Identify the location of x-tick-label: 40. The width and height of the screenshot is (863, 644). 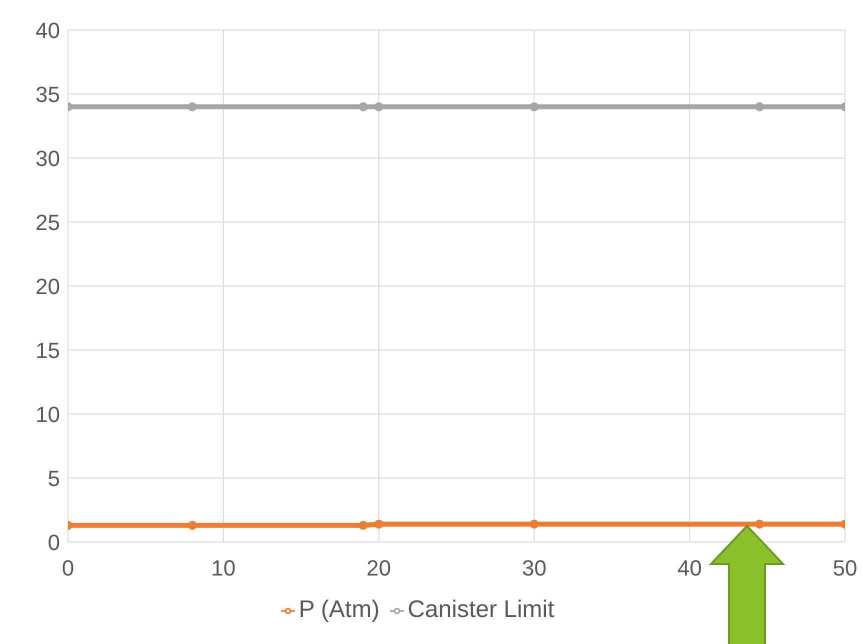
(689, 568).